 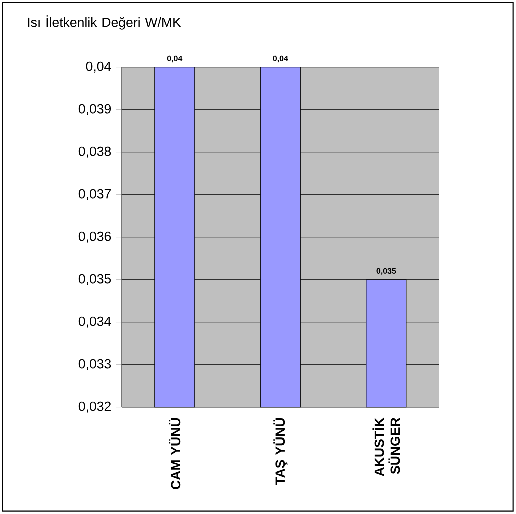 I want to click on y-tick-label: 0,038, so click(x=95, y=152).